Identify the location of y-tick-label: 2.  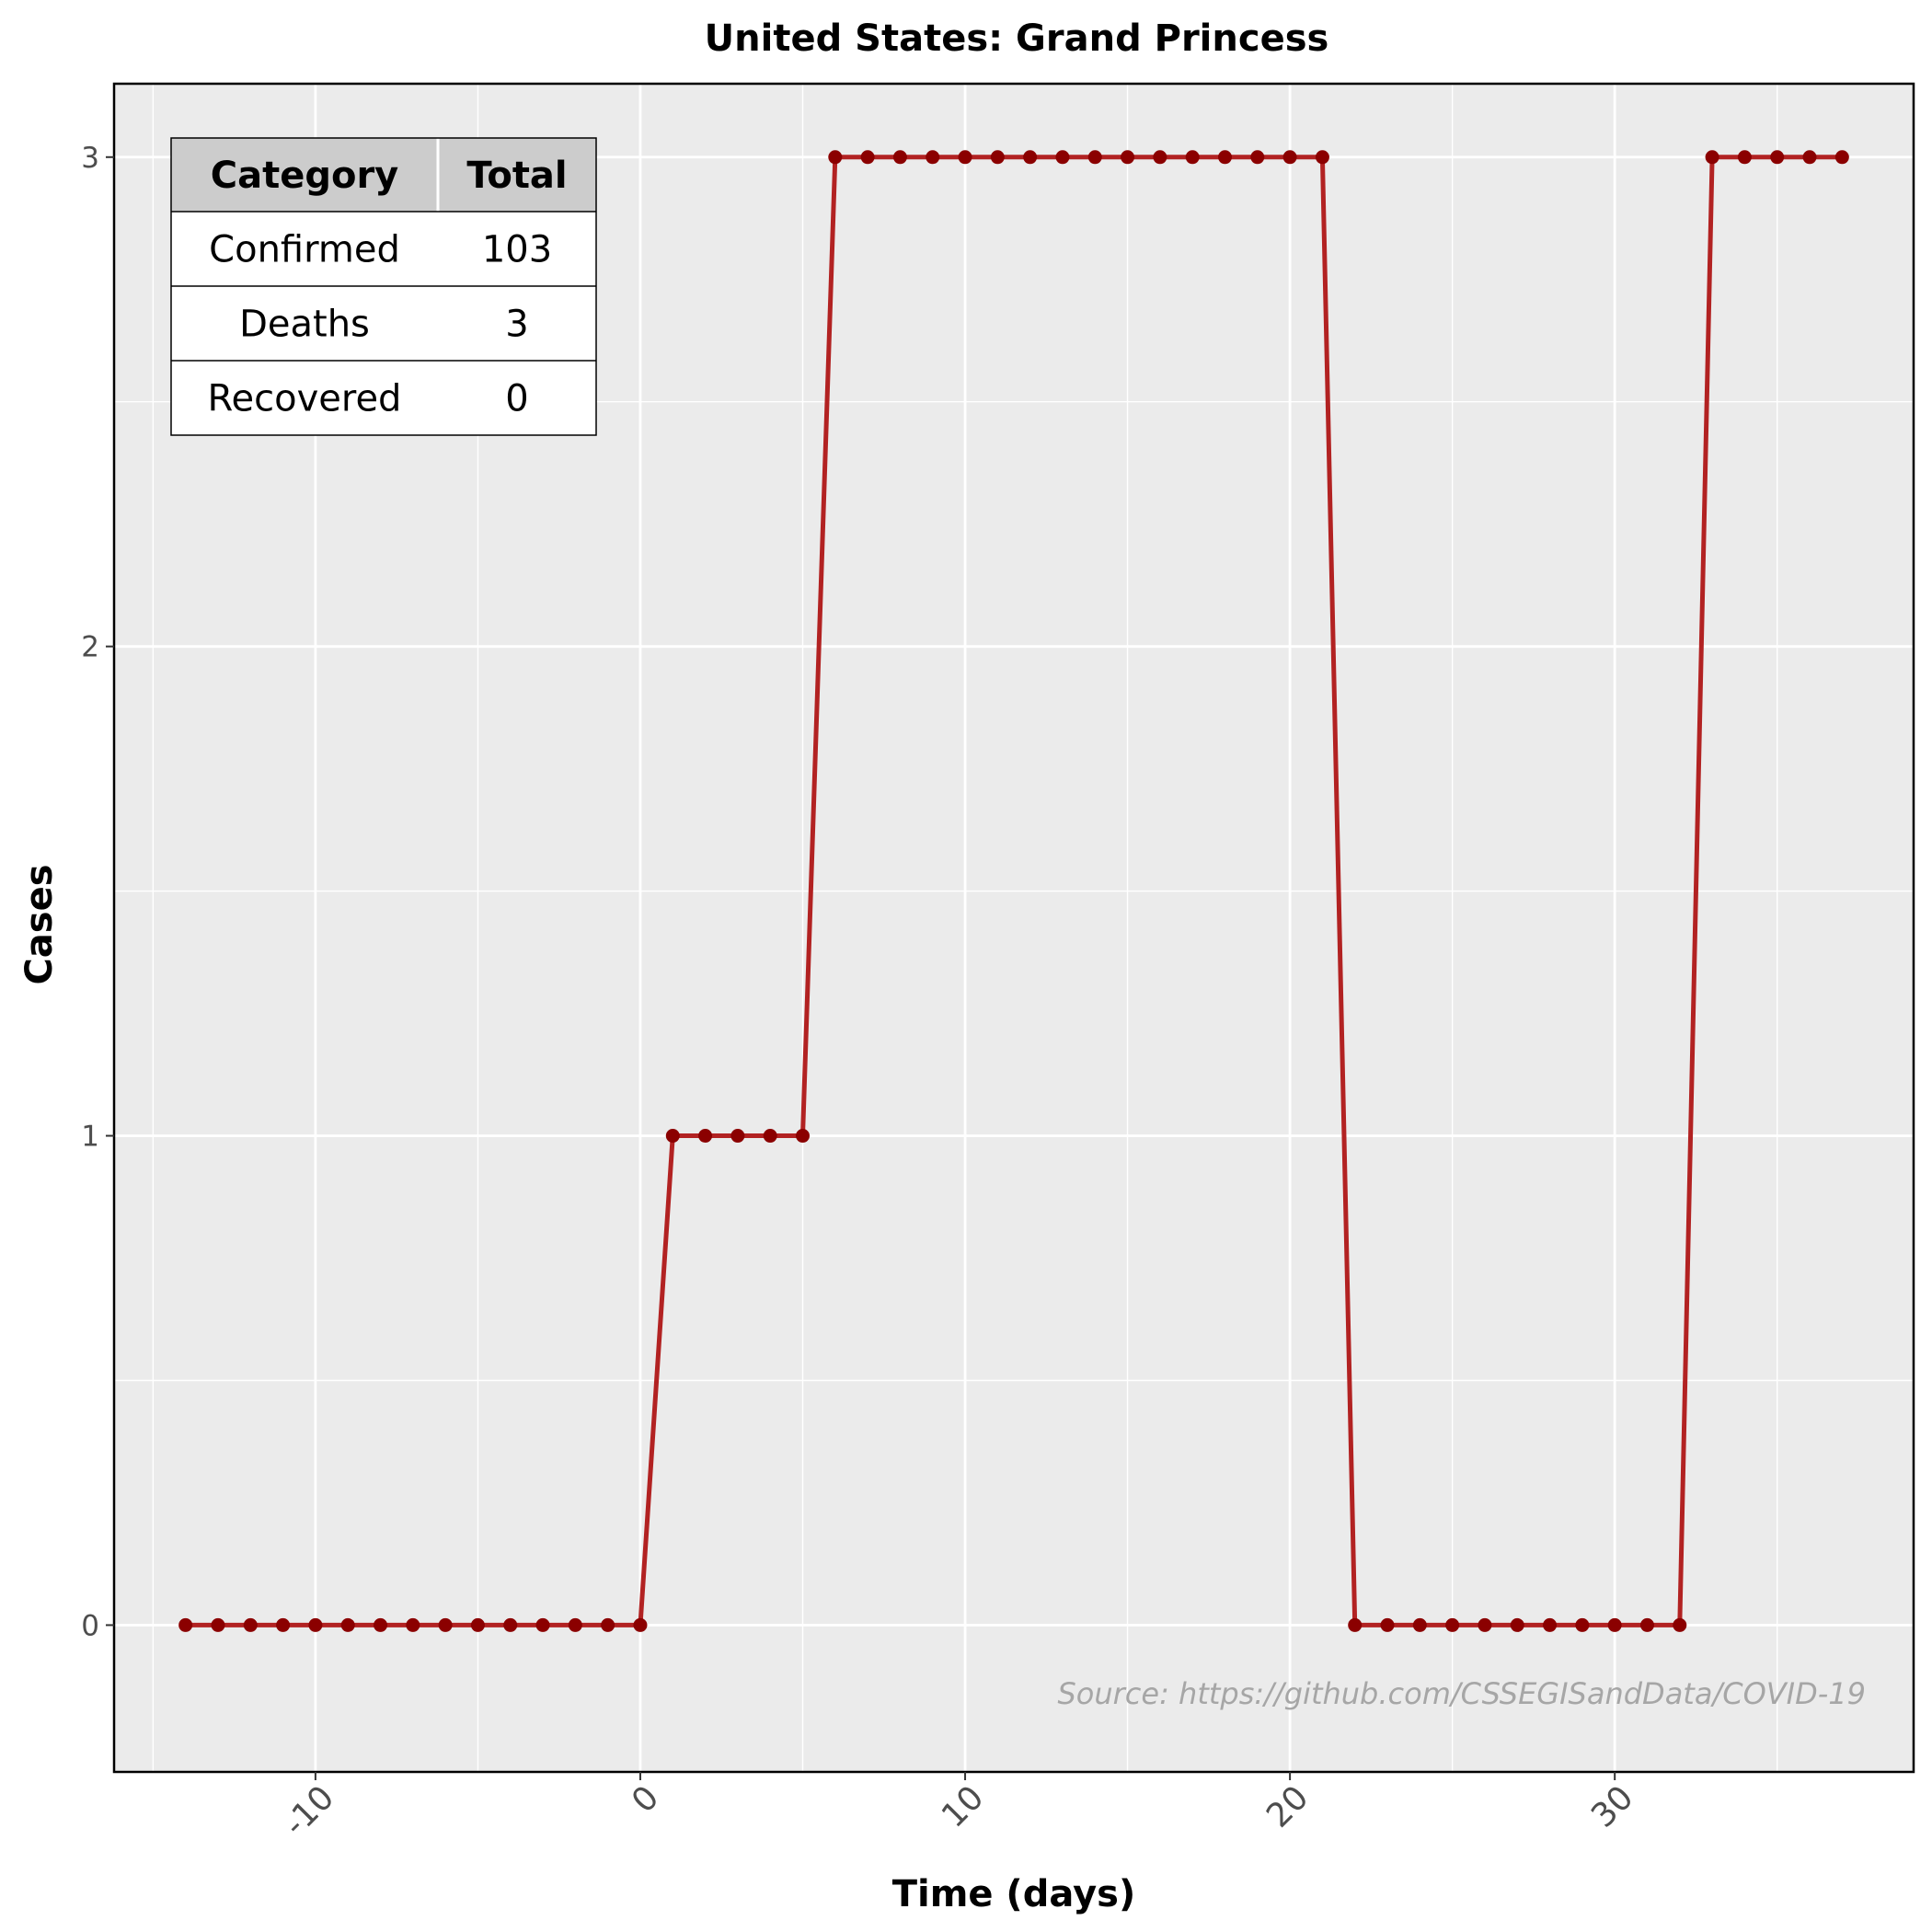
(90, 647).